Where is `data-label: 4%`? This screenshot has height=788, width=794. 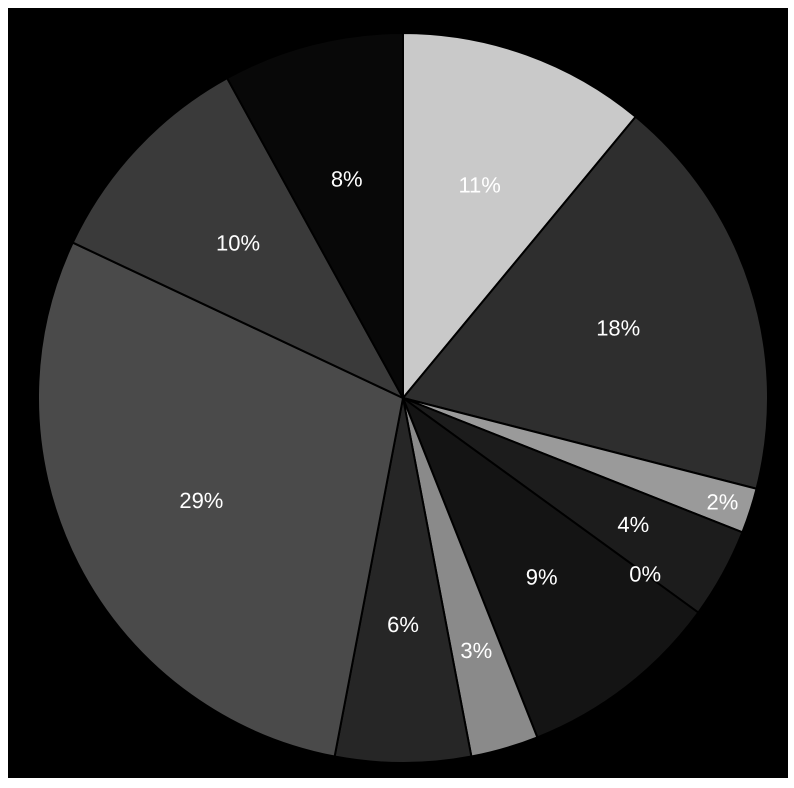
data-label: 4% is located at coordinates (633, 525).